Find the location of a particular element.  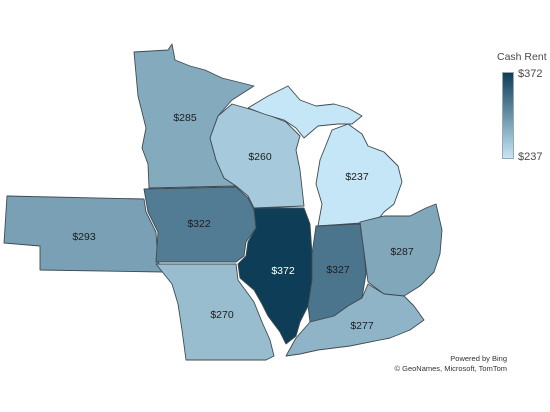

legend-title: Cash Rent is located at coordinates (522, 57).